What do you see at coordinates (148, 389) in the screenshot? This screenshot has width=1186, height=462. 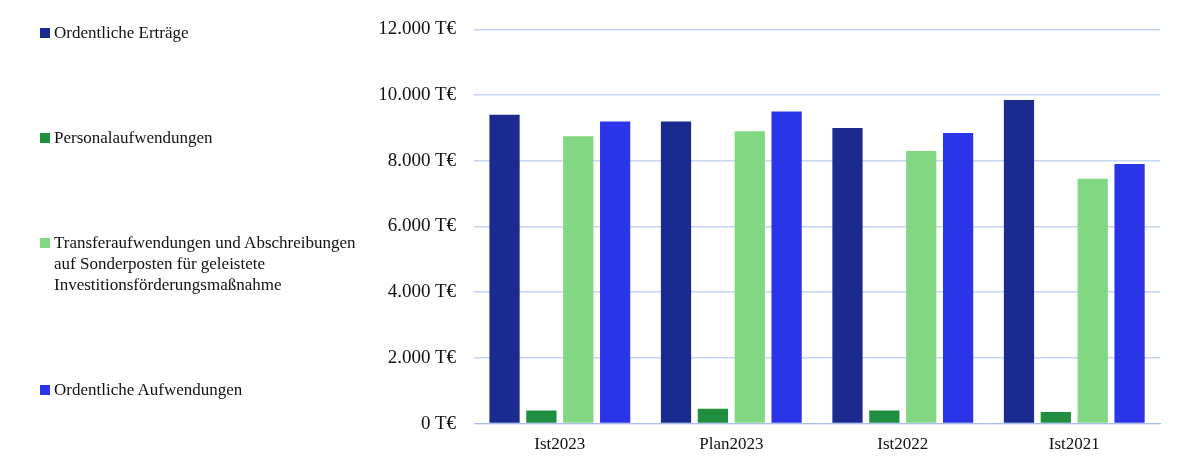 I see `legend-label: Ordentliche Aufwendungen` at bounding box center [148, 389].